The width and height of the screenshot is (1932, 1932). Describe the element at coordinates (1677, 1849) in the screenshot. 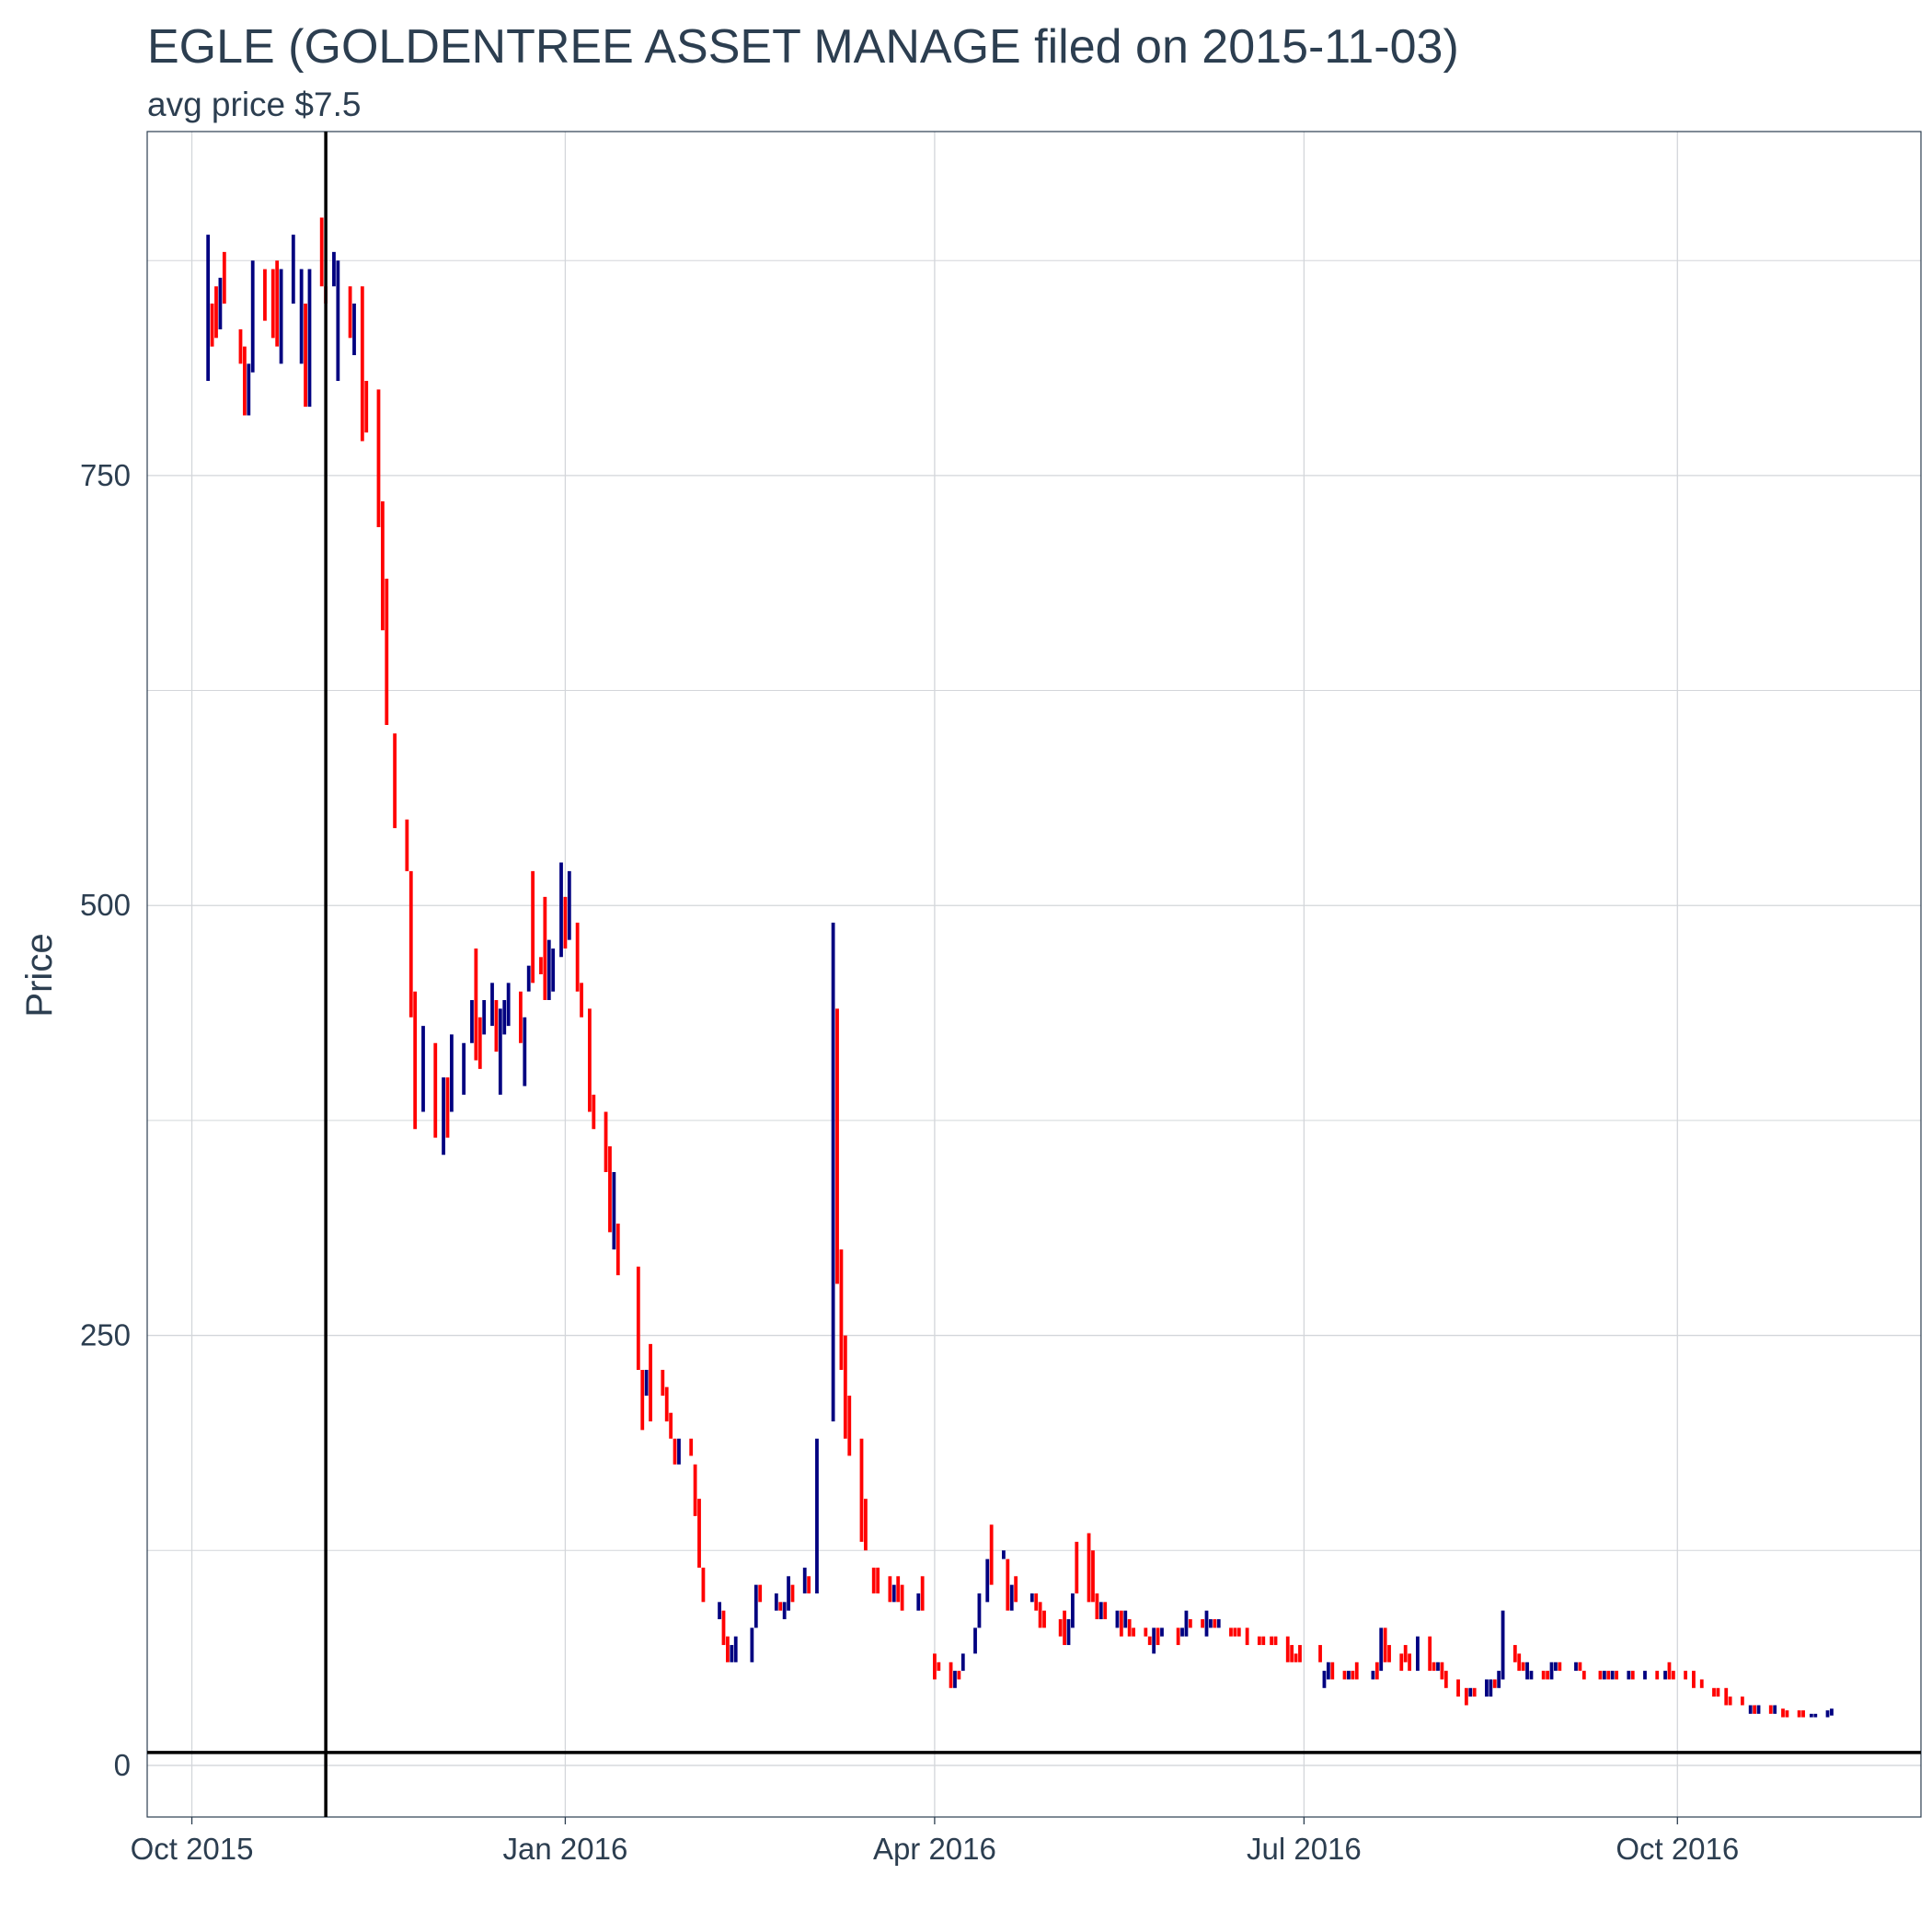

I see `x-tick-label: Oct 2016` at that location.